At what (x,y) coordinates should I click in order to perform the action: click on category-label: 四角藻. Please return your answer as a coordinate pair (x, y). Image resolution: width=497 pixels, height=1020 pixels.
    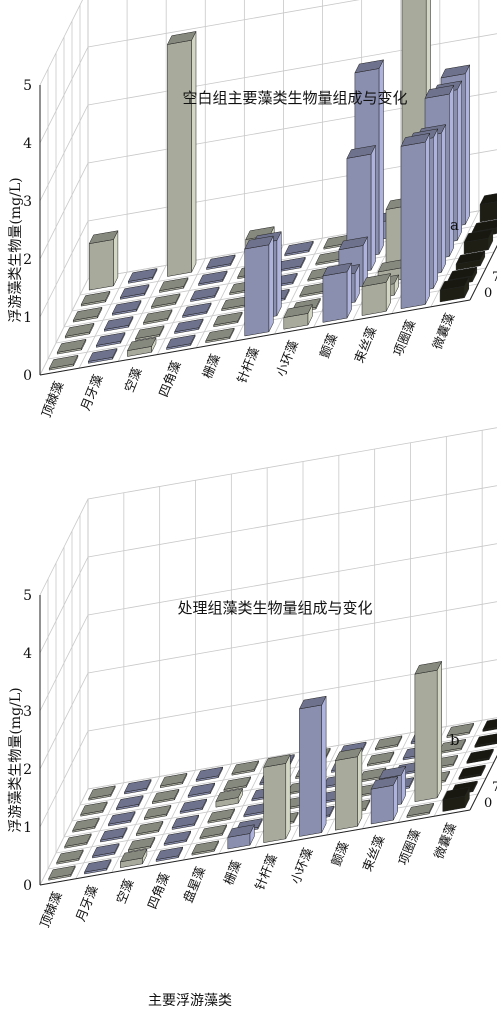
    Looking at the image, I should click on (158, 890).